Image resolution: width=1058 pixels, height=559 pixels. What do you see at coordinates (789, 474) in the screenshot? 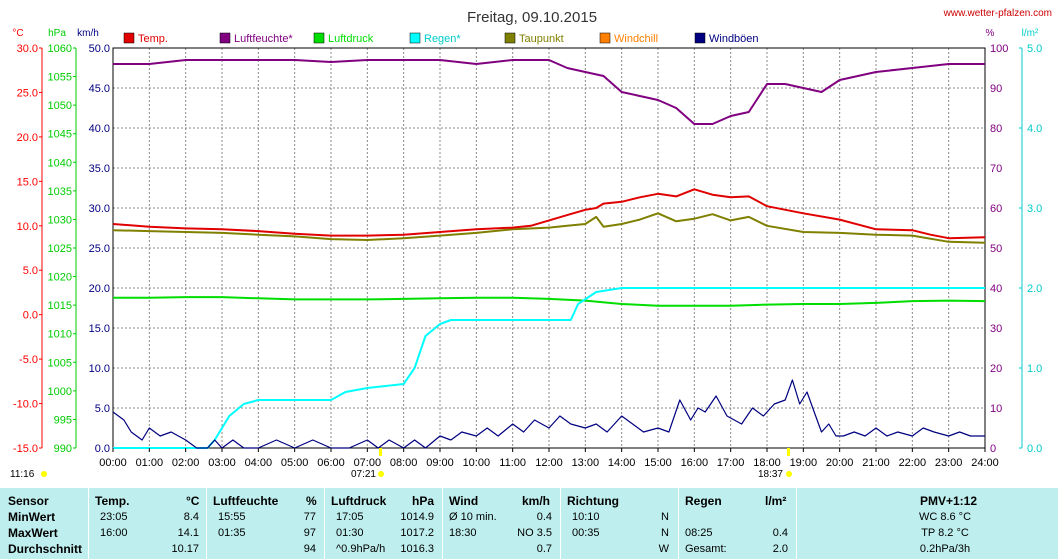
I see `sunset-icon` at bounding box center [789, 474].